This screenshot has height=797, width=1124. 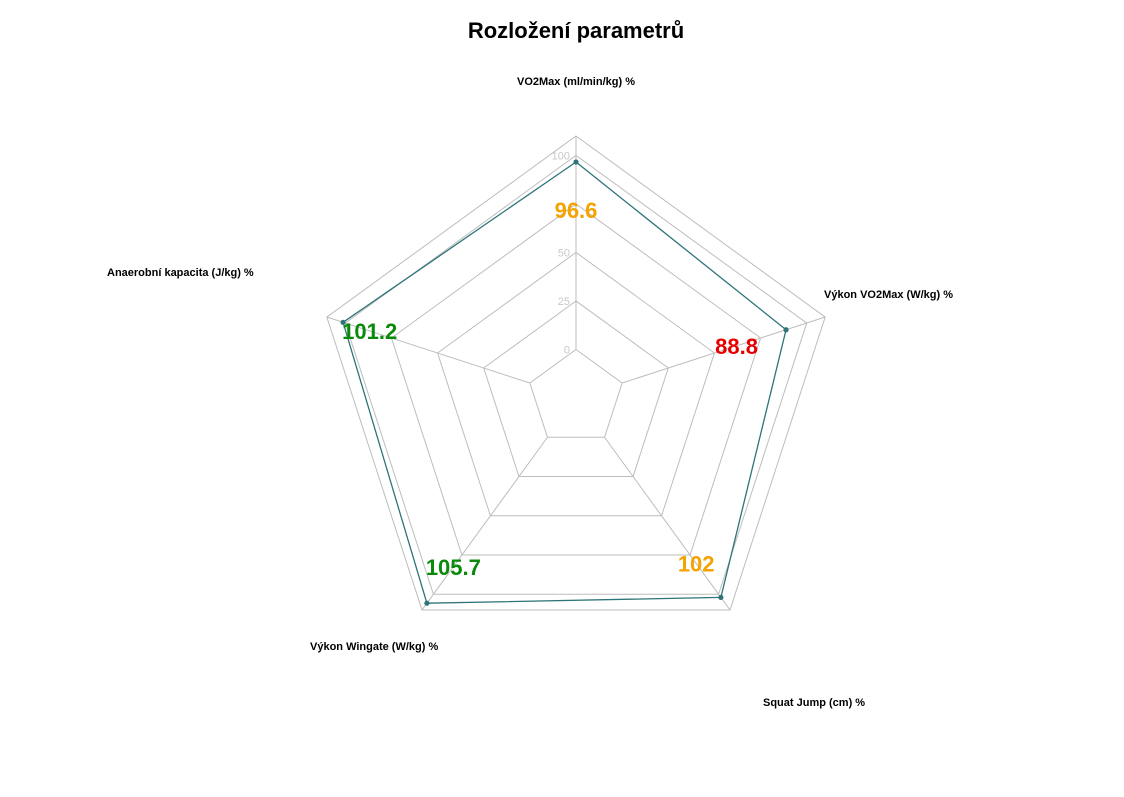 What do you see at coordinates (576, 82) in the screenshot?
I see `axis-label: VO2Max (ml/min/kg) %` at bounding box center [576, 82].